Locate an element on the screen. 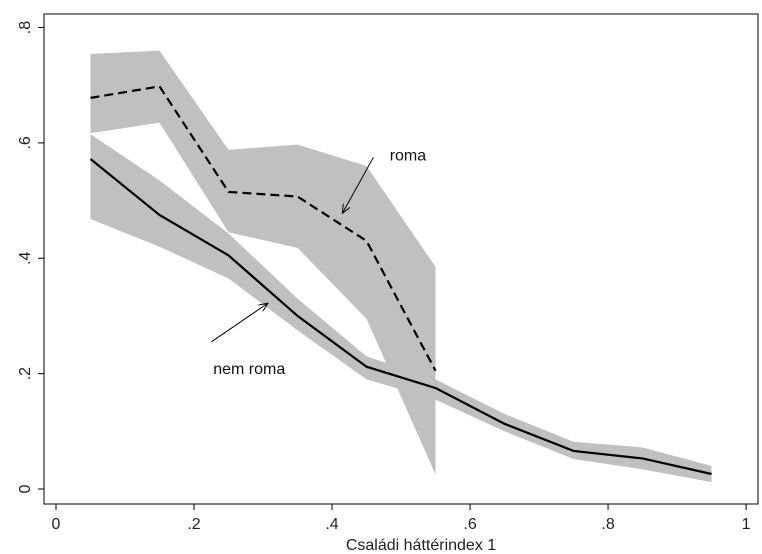 Image resolution: width=762 pixels, height=554 pixels. x-tick-label: .8 is located at coordinates (607, 524).